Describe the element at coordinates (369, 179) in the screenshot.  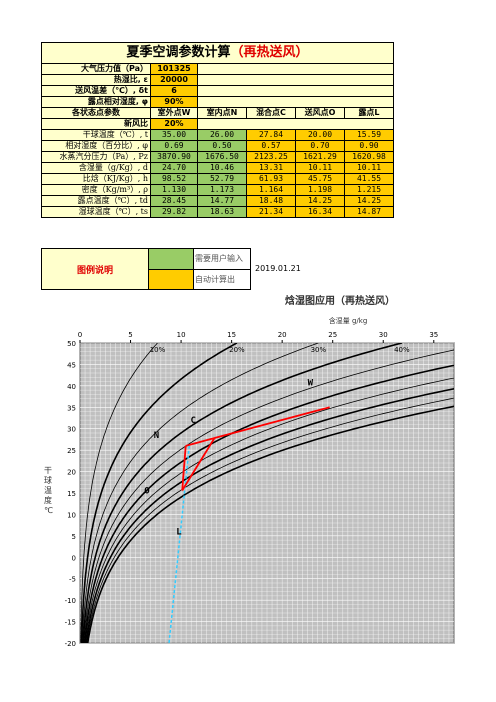
I see `row-value: 41.55` at that location.